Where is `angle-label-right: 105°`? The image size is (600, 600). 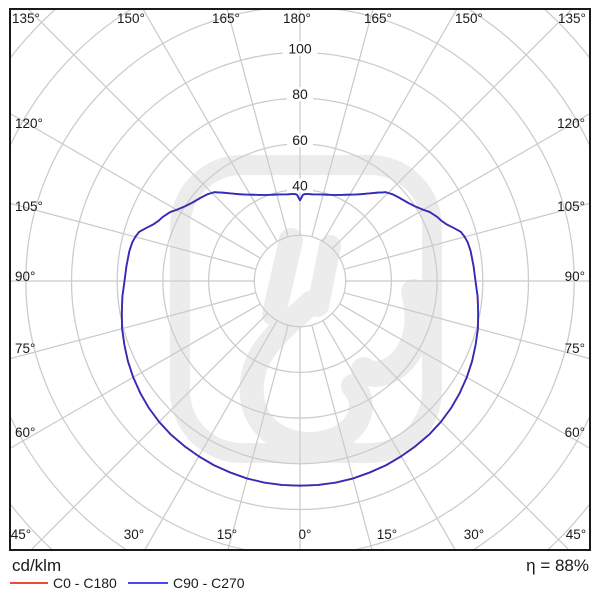 angle-label-right: 105° is located at coordinates (571, 206).